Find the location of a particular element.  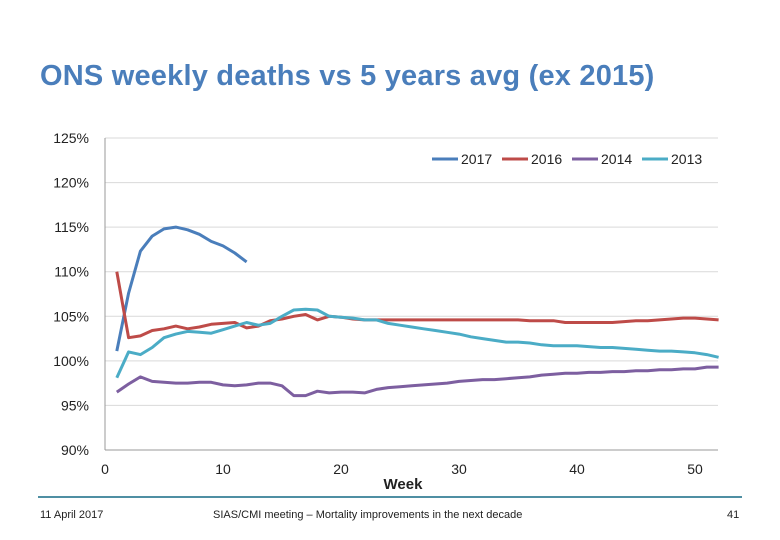

footer-date: 11 April 2017 is located at coordinates (72, 515).